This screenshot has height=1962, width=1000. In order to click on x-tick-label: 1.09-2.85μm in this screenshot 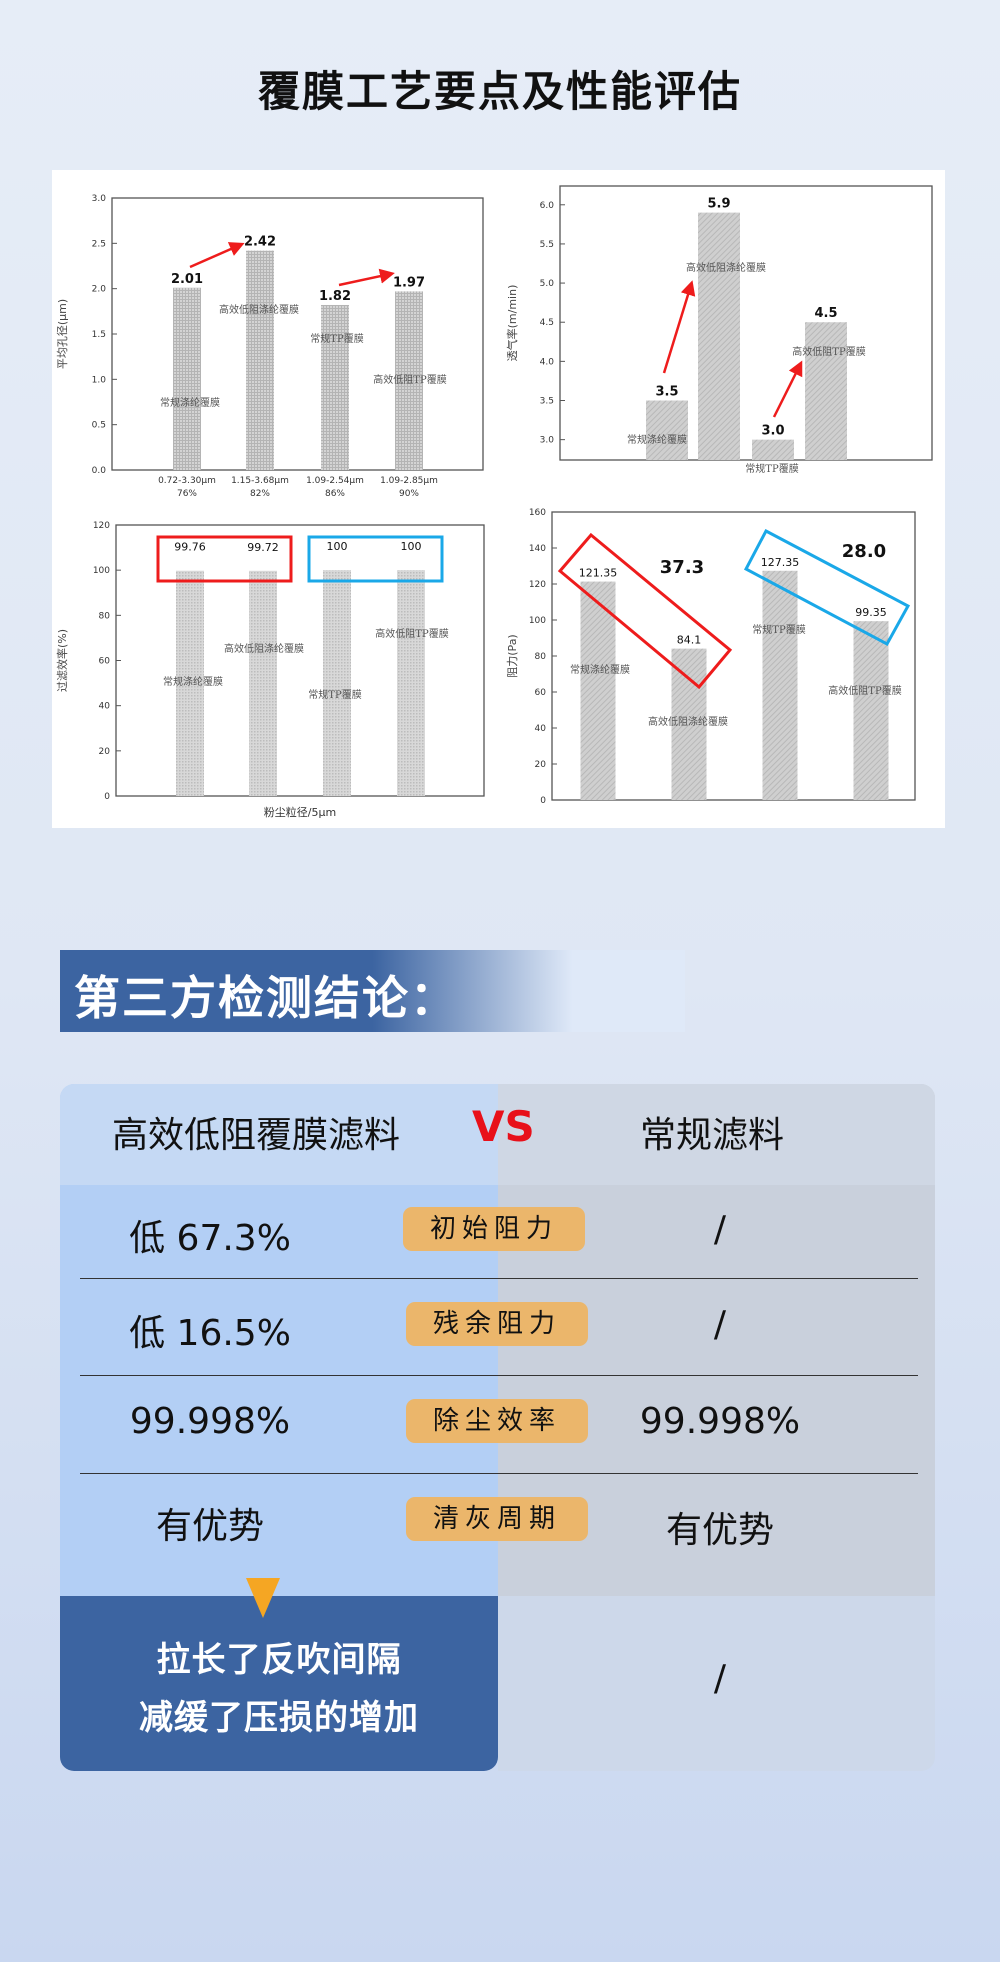, I will do `click(409, 481)`.